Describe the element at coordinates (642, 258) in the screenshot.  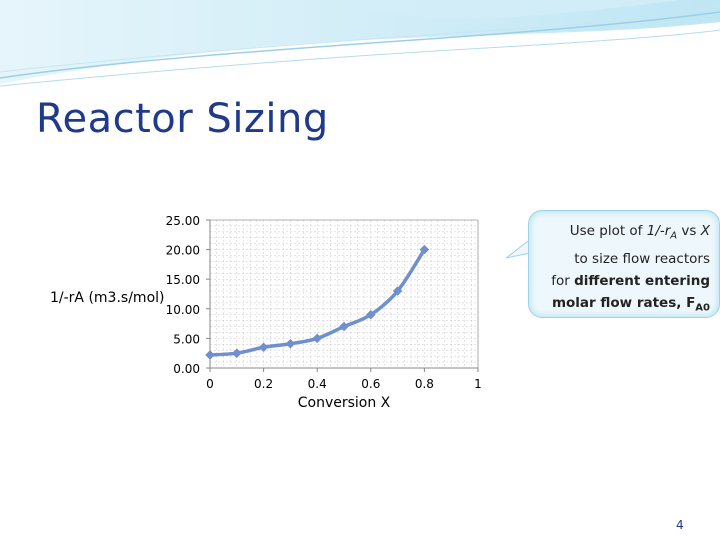
I see `callout-line2: to size flow reactors` at that location.